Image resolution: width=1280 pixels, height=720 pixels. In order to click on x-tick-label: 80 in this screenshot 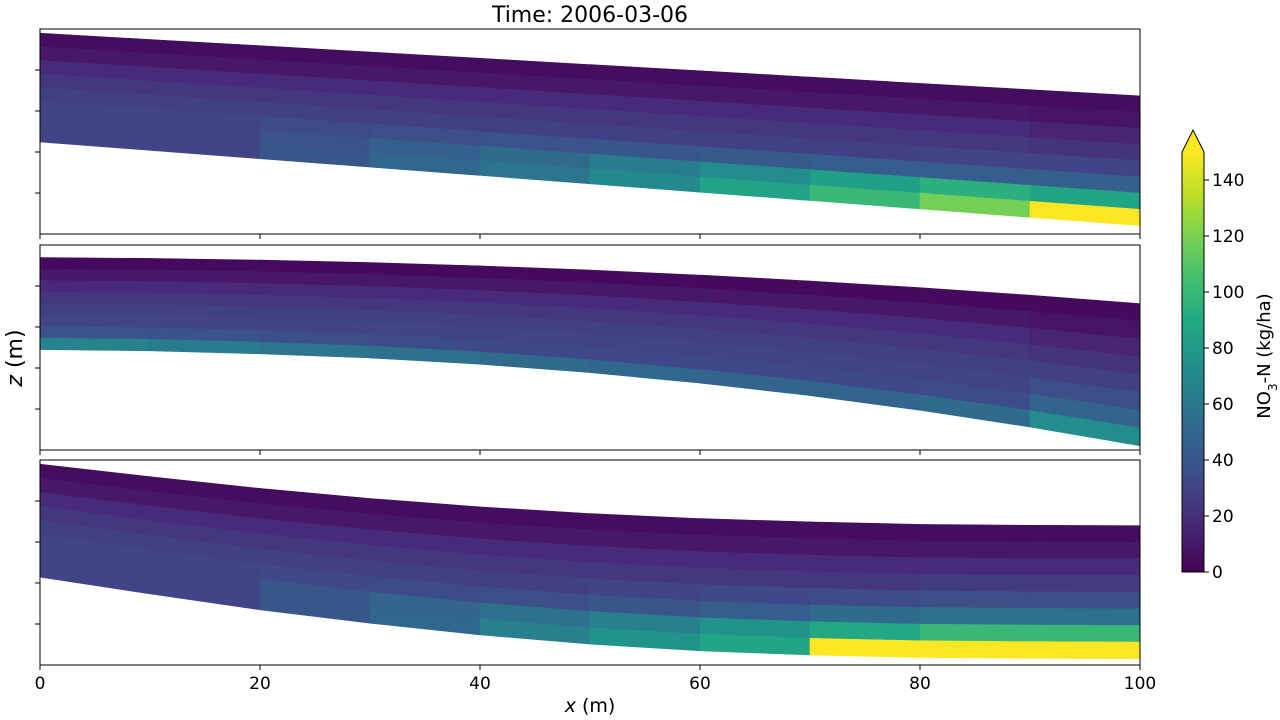, I will do `click(920, 684)`.